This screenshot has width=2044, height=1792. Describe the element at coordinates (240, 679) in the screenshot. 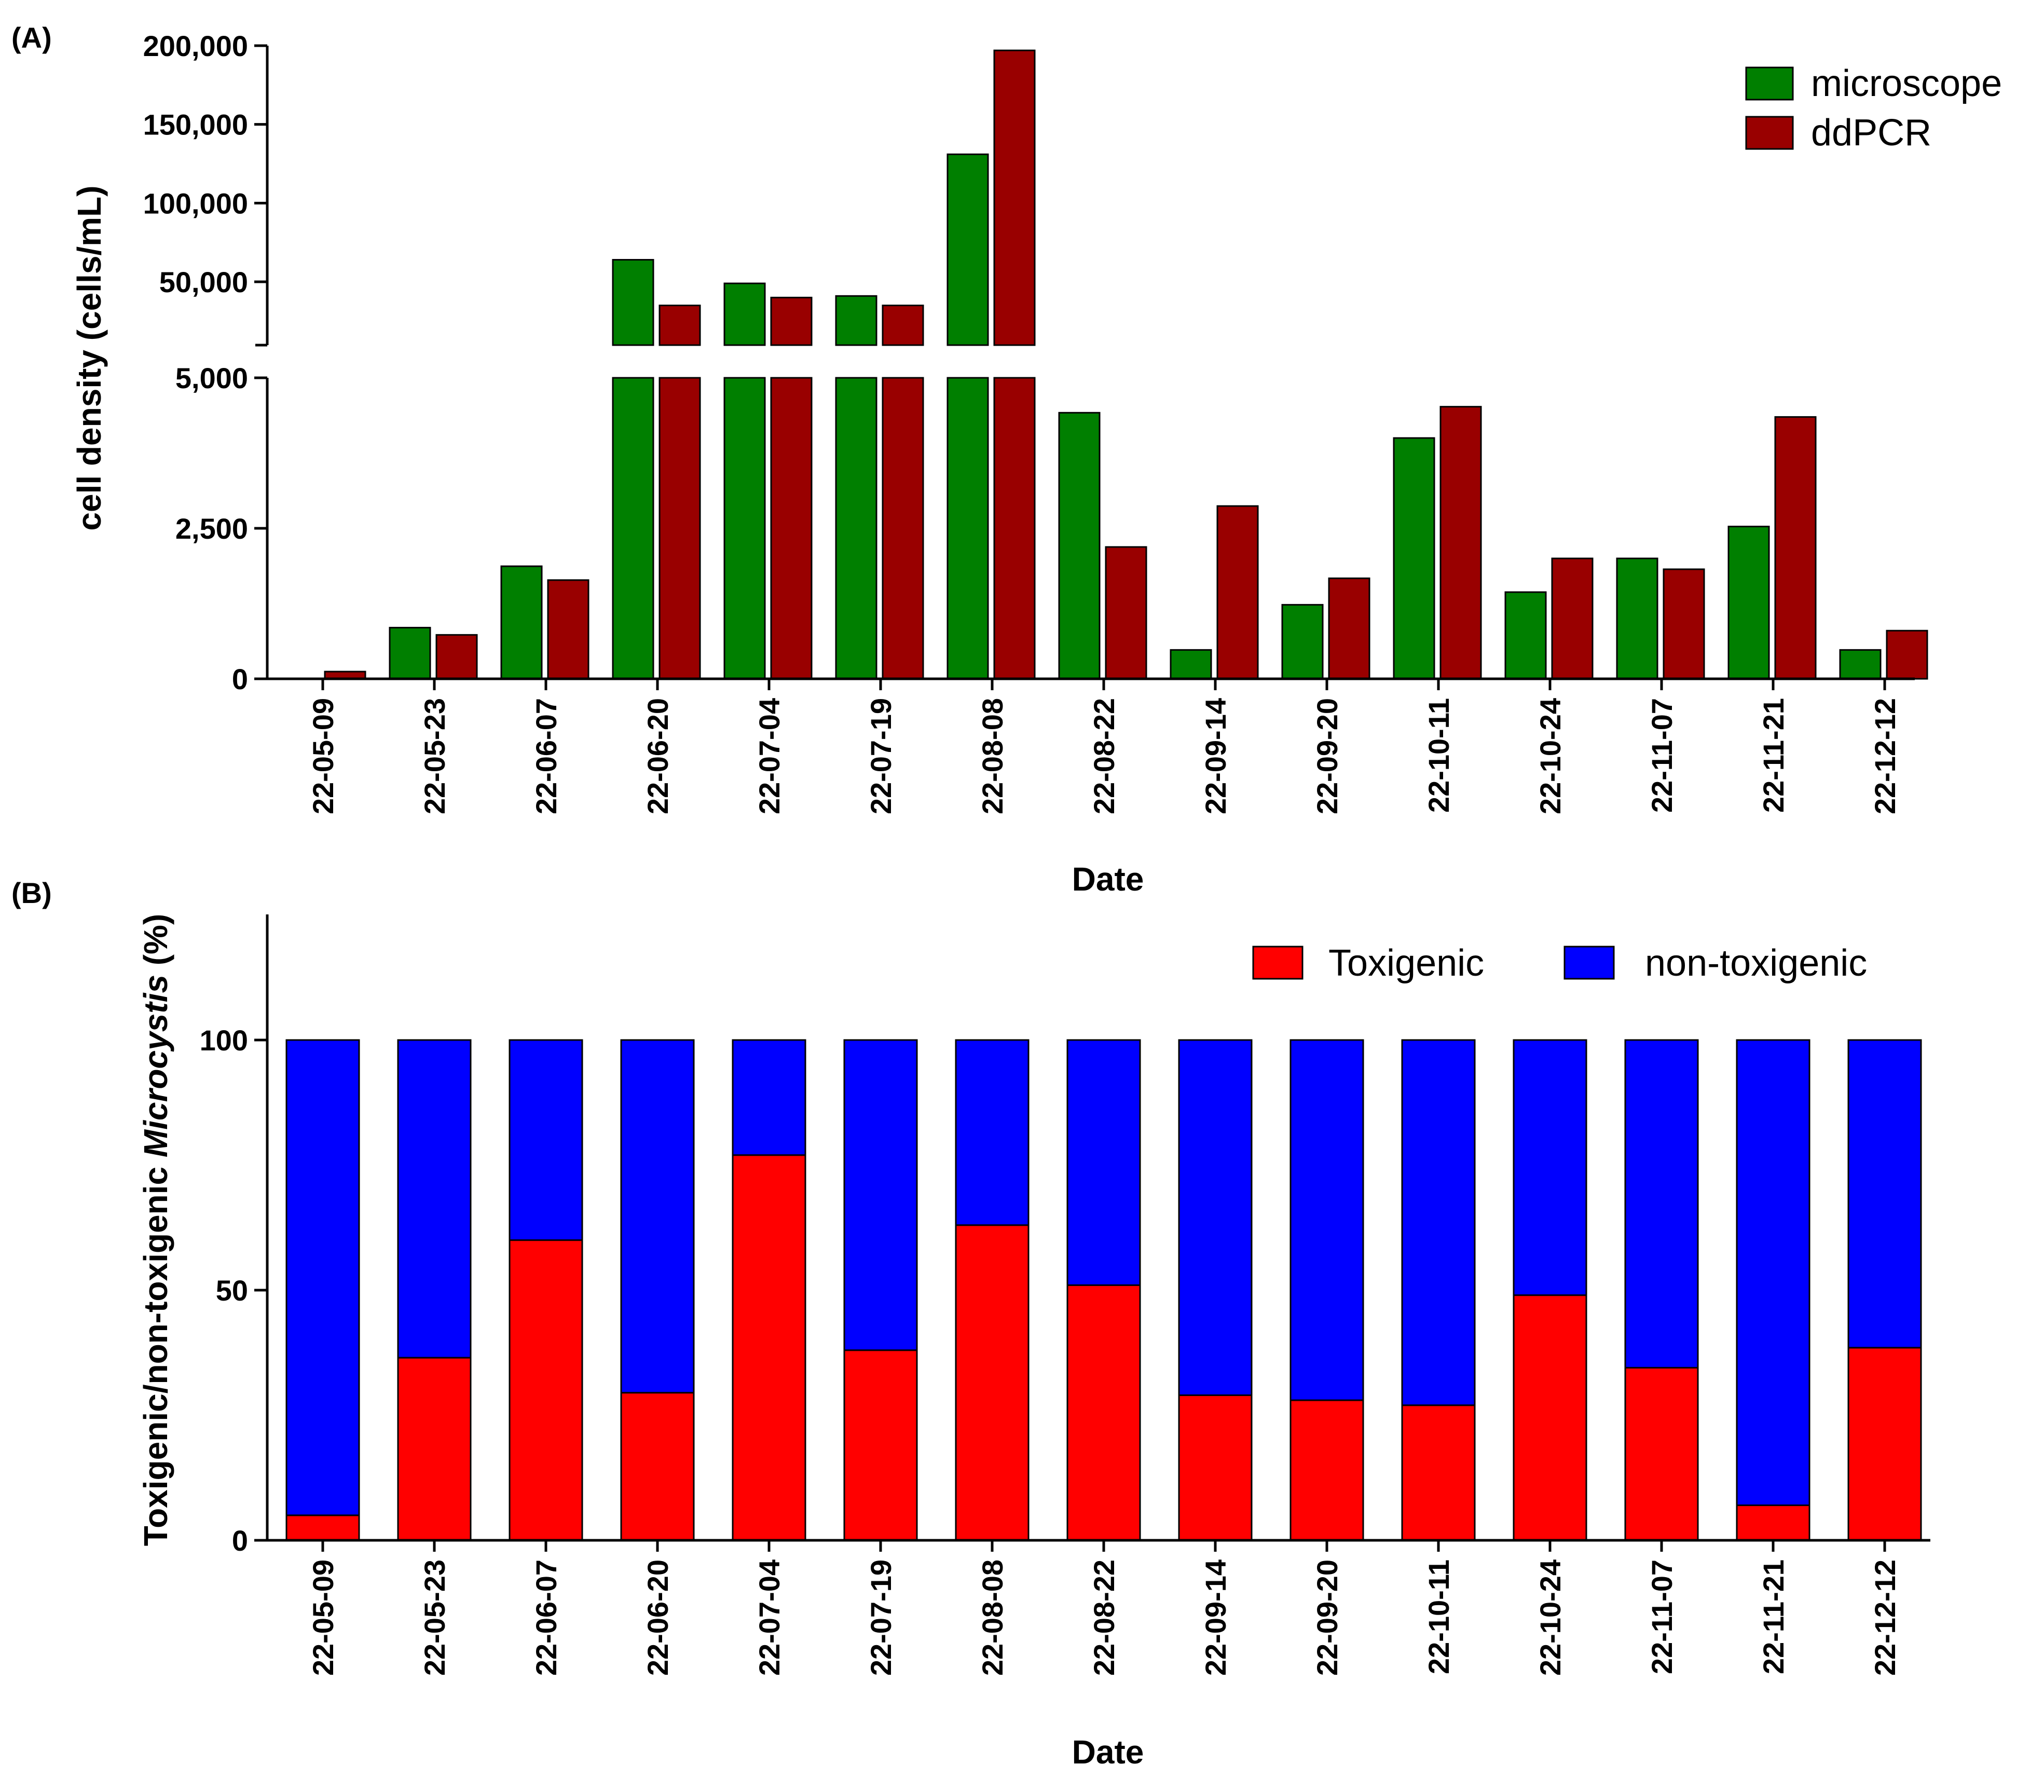

I see `y-tick-label-a-0: 0` at that location.